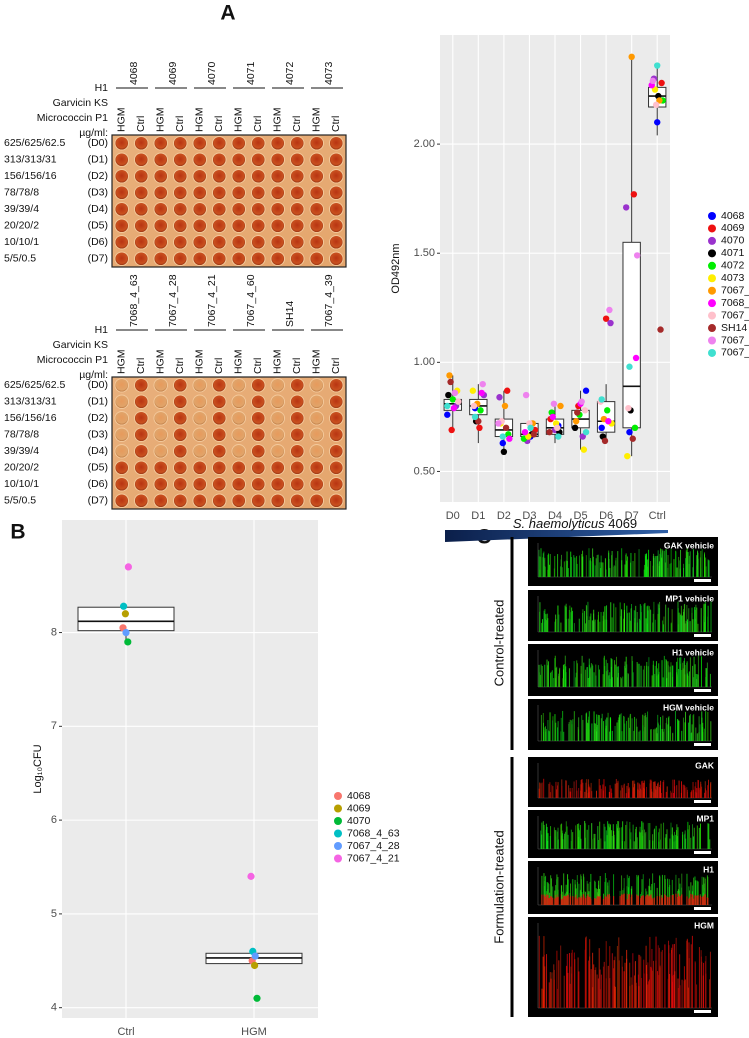 The width and height of the screenshot is (749, 1038). I want to click on legend-label: 7067_4_21, so click(735, 340).